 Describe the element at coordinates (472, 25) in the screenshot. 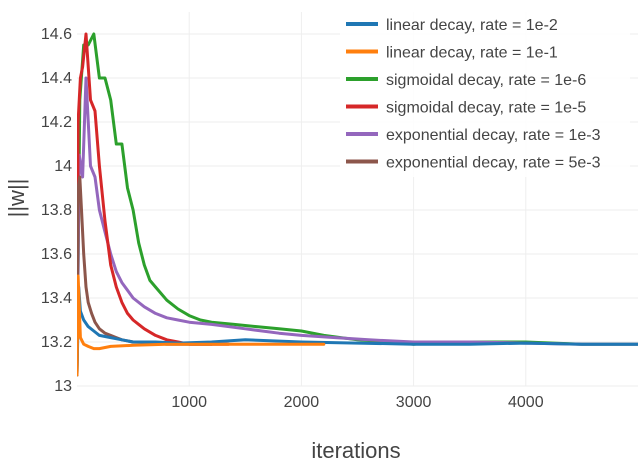

I see `legend-label: linear decay, rate = 1e-2` at that location.